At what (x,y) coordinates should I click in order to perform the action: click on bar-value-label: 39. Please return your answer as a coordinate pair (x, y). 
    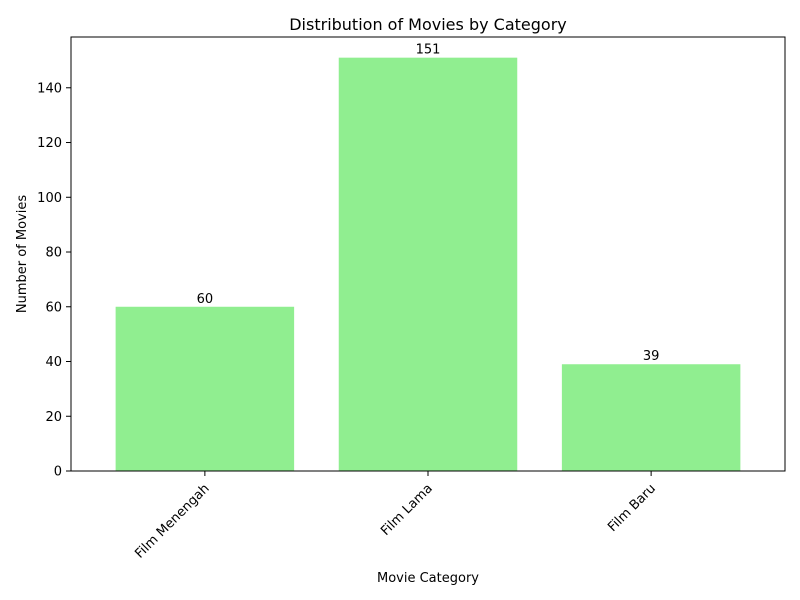
    Looking at the image, I should click on (651, 356).